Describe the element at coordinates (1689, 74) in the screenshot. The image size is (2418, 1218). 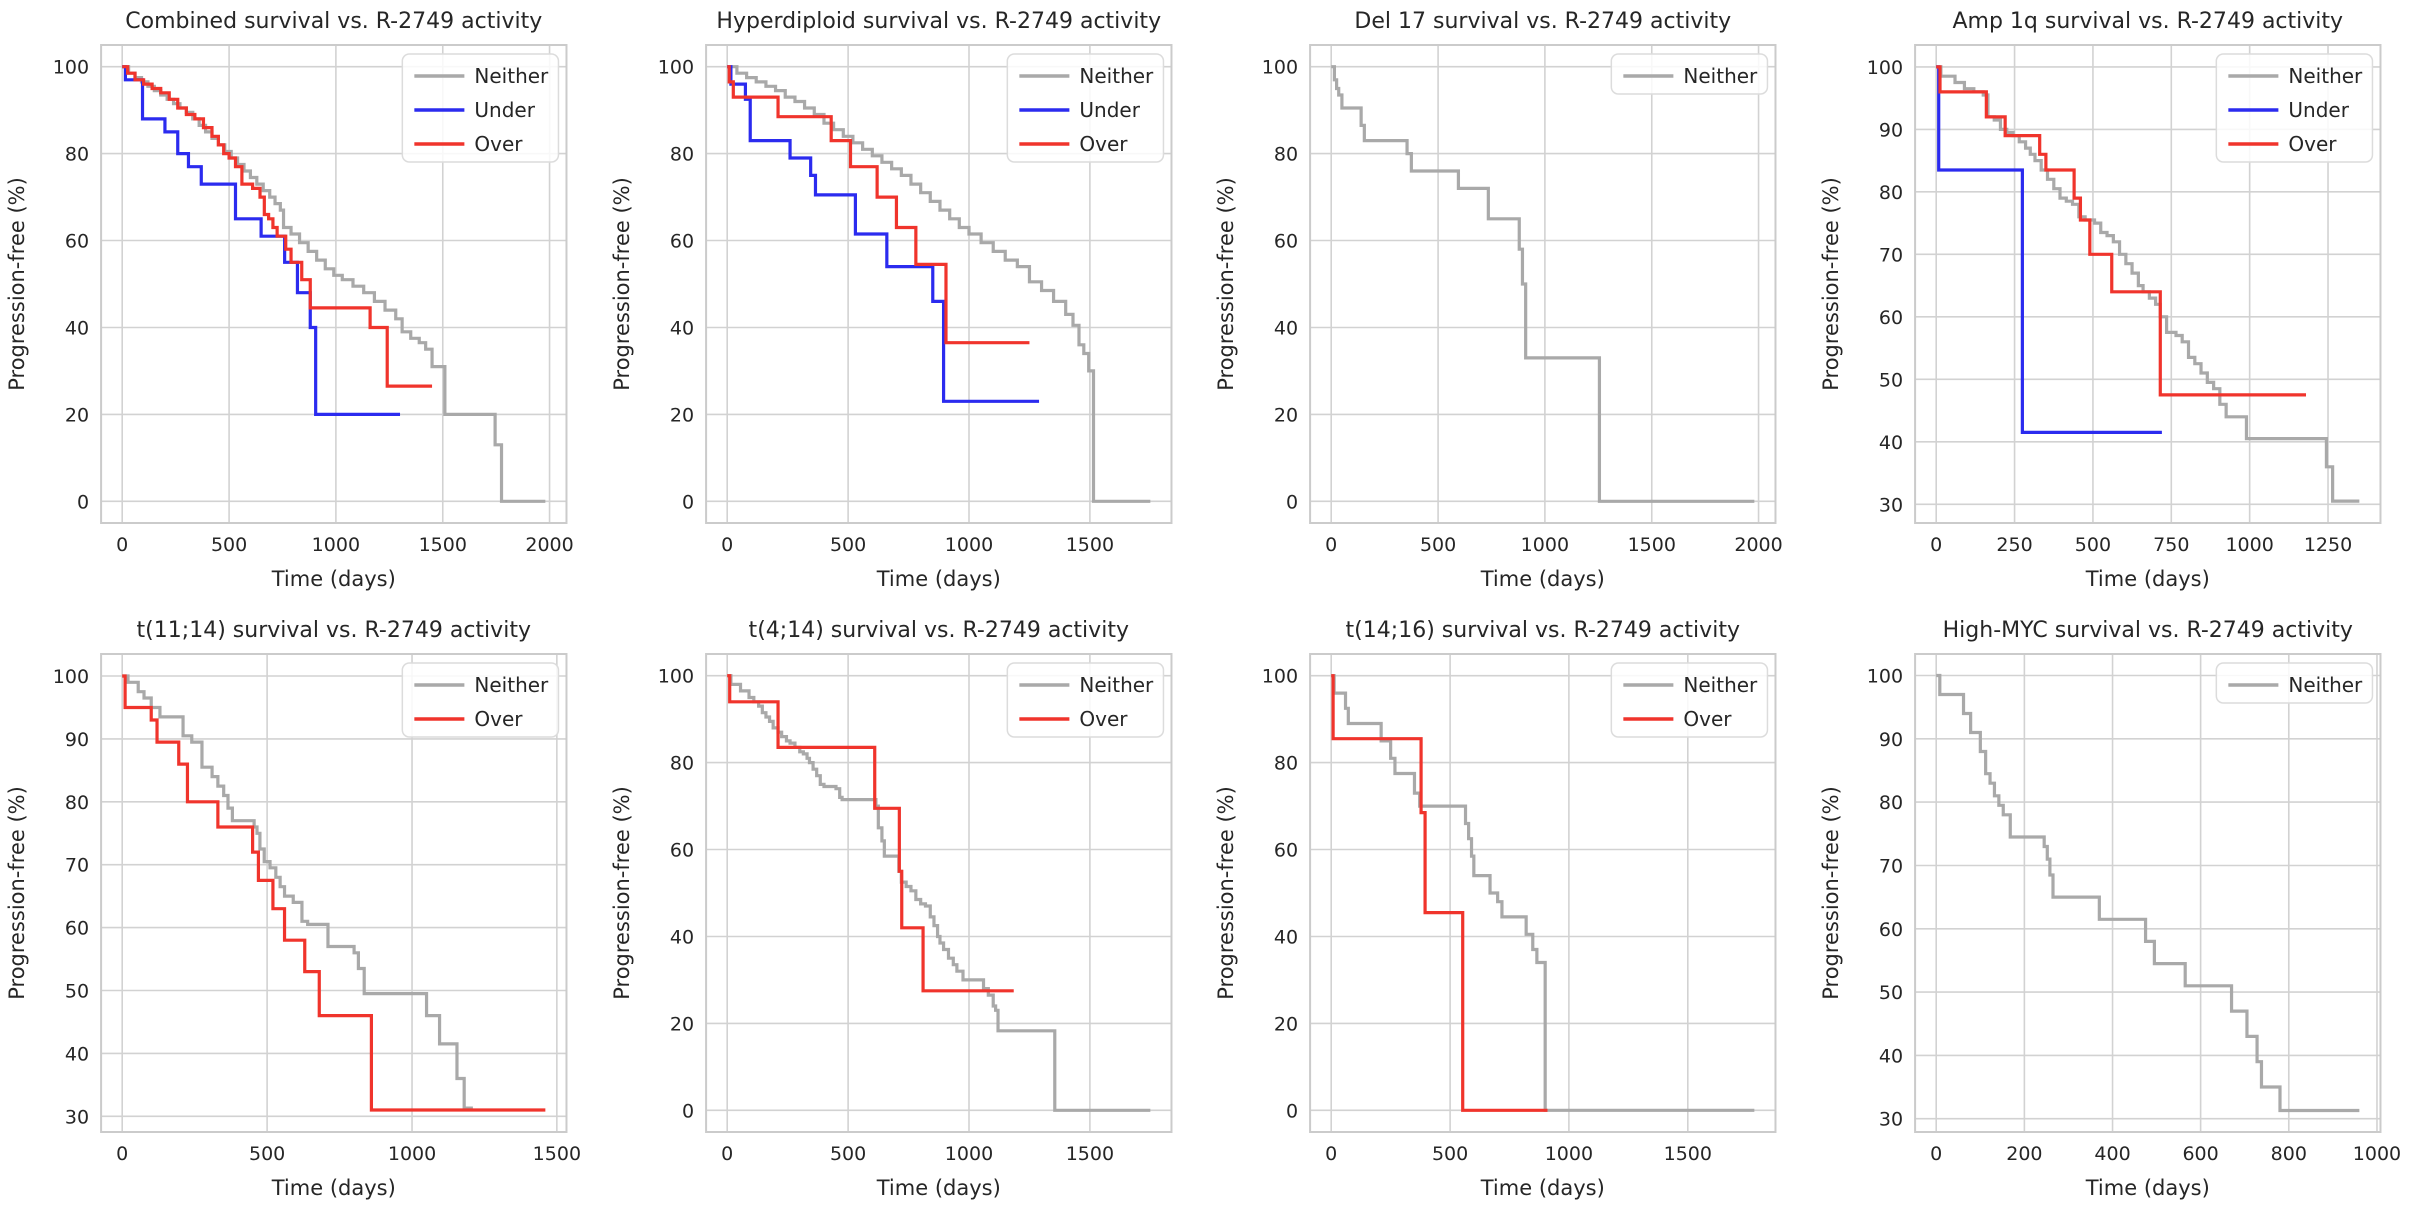
I see `legend: Neither` at that location.